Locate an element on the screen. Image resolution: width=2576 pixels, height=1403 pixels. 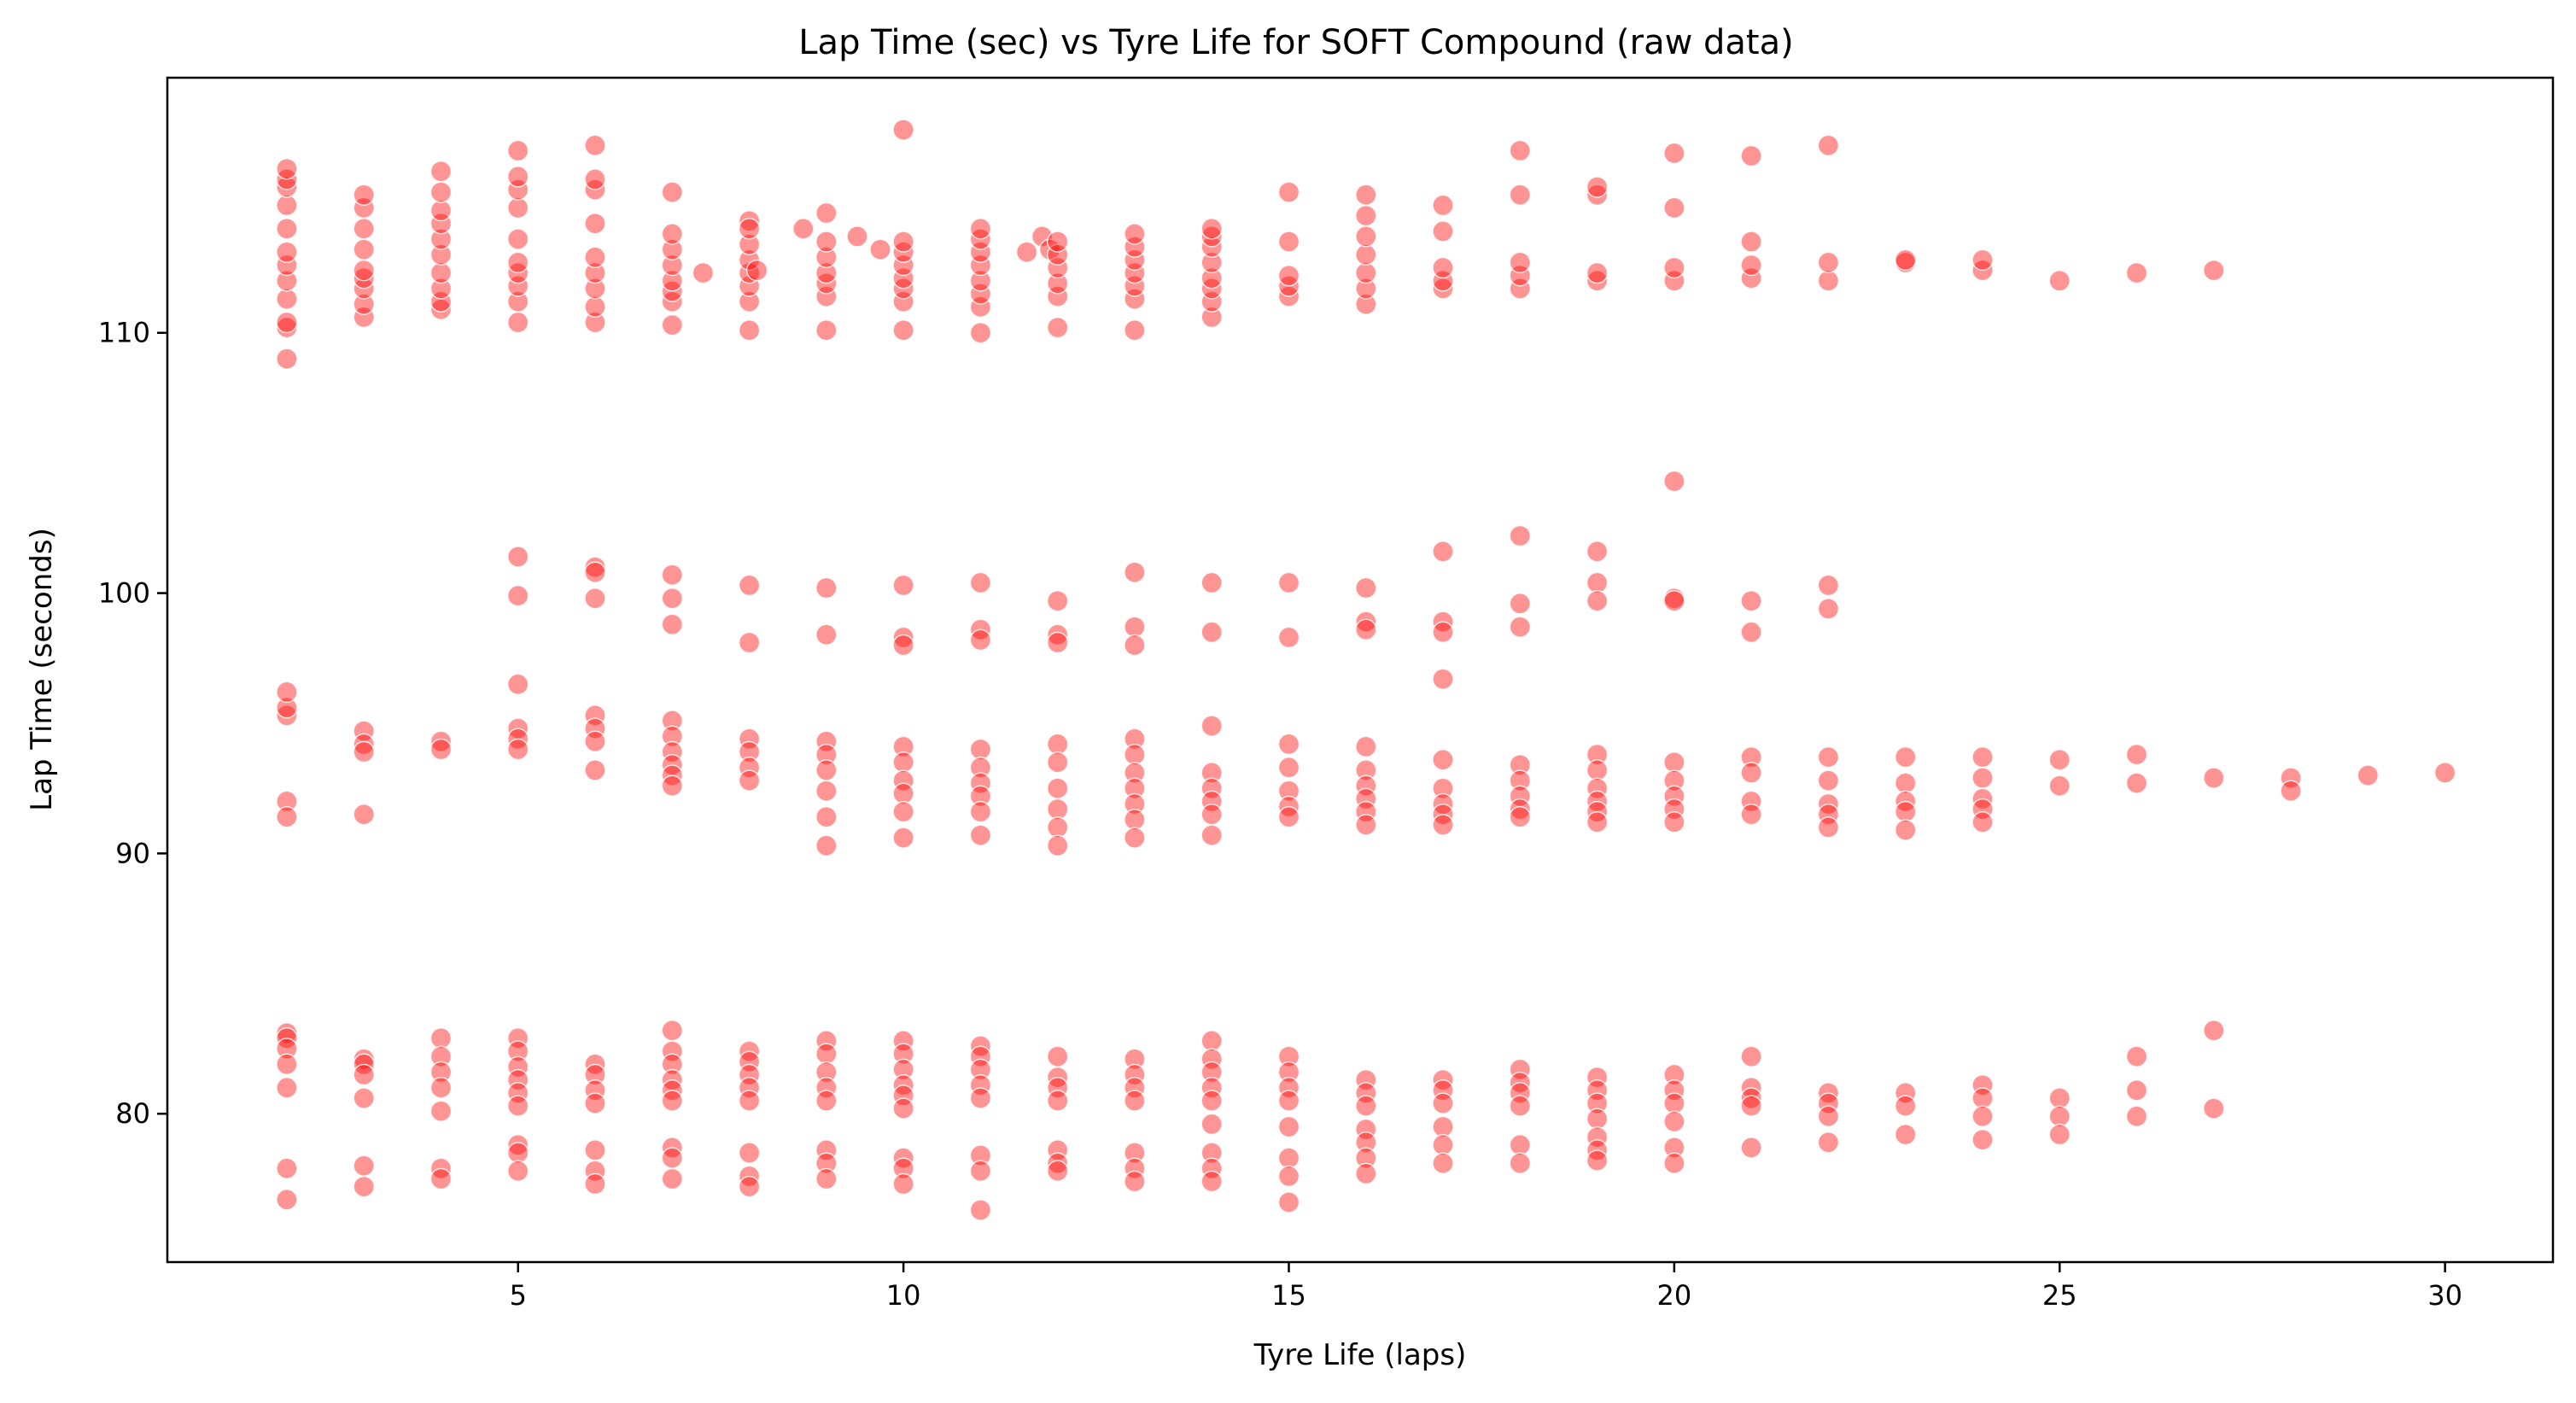
x-tick-label: 25 is located at coordinates (2059, 1295).